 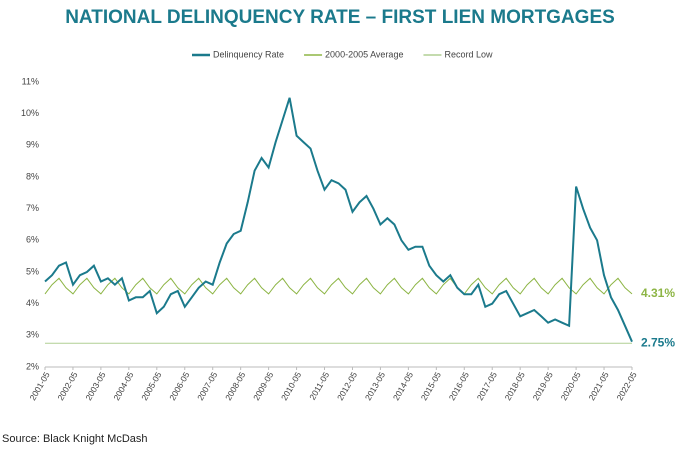 What do you see at coordinates (179, 386) in the screenshot?
I see `x-tick-label: 2006-05` at bounding box center [179, 386].